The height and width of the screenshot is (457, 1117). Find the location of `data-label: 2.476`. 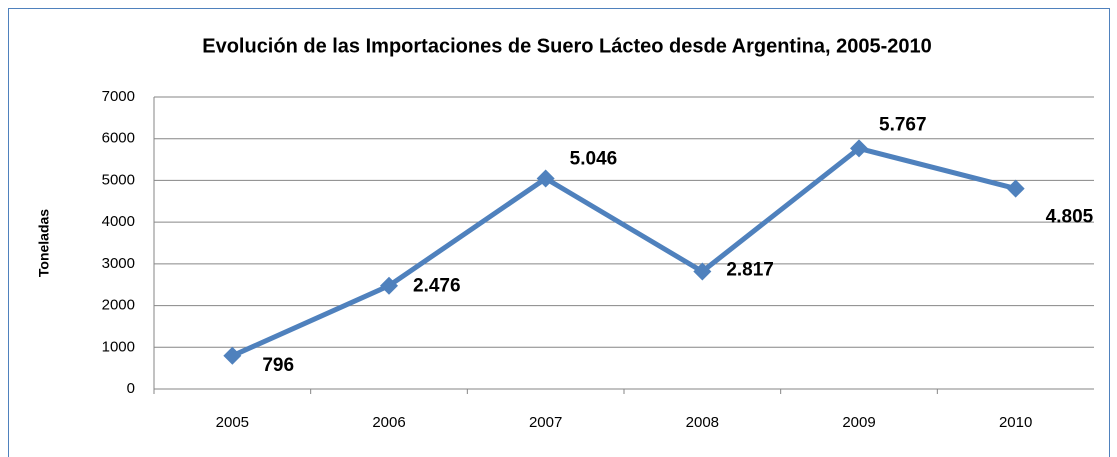

data-label: 2.476 is located at coordinates (437, 286).